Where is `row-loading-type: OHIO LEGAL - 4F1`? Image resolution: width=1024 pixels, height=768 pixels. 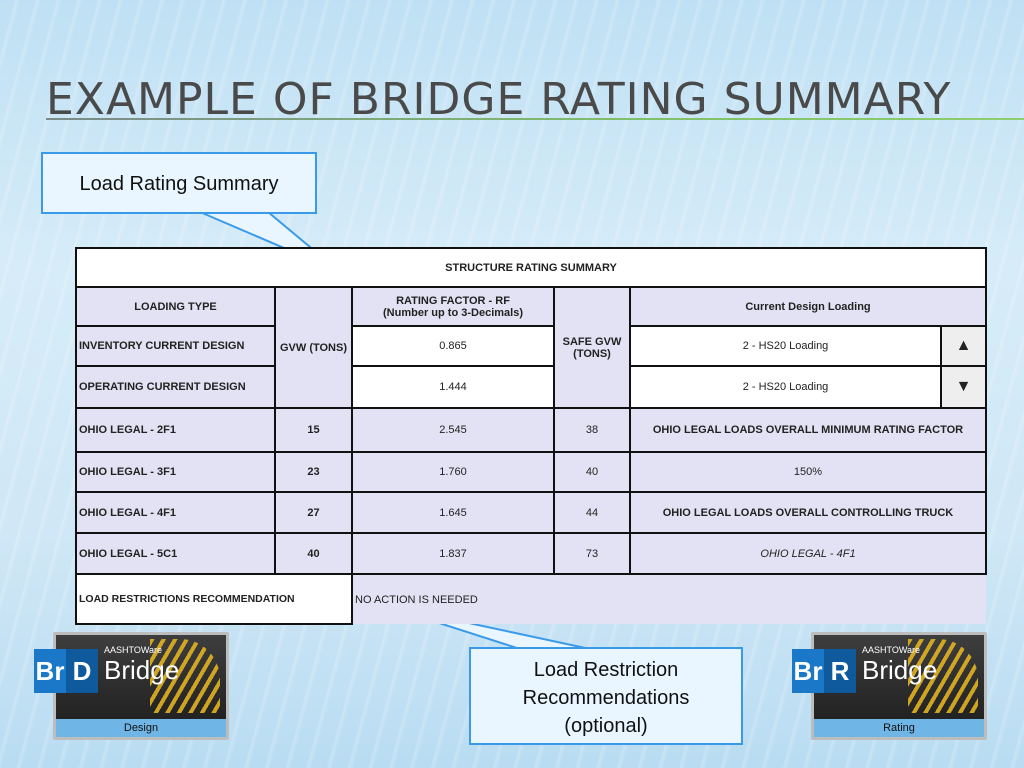 row-loading-type: OHIO LEGAL - 4F1 is located at coordinates (175, 512).